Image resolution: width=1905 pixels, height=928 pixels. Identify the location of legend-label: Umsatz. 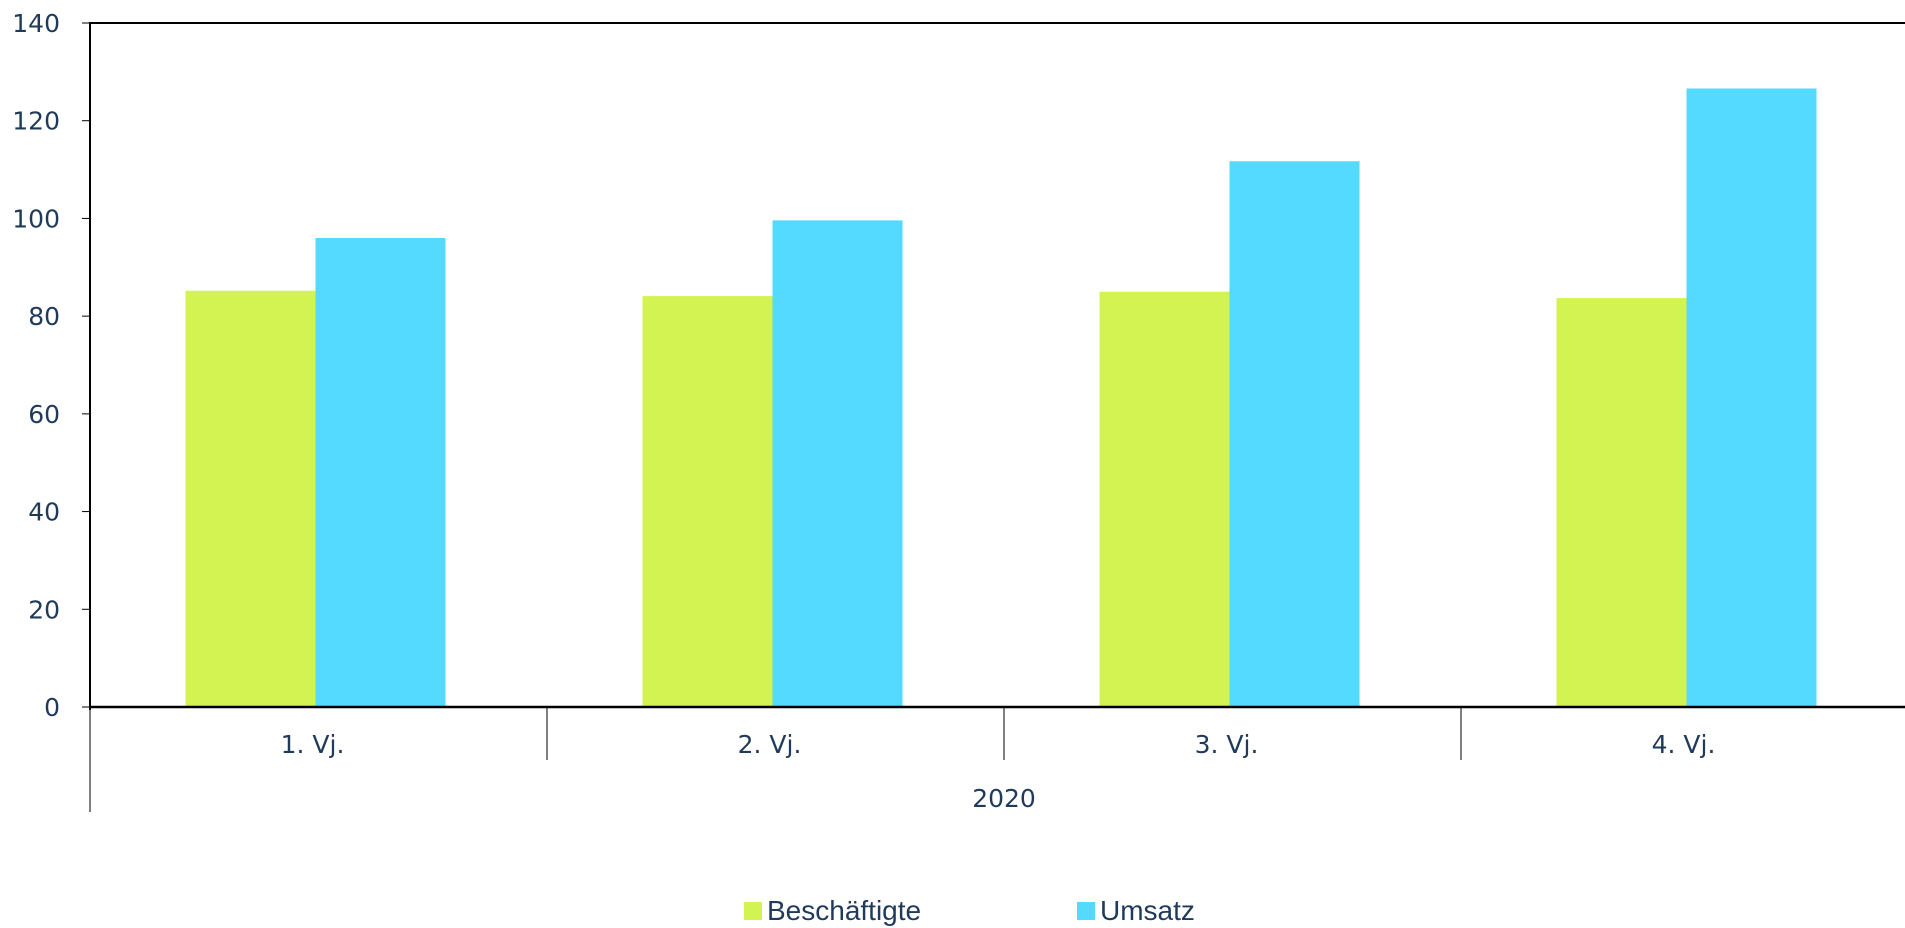
(1147, 910).